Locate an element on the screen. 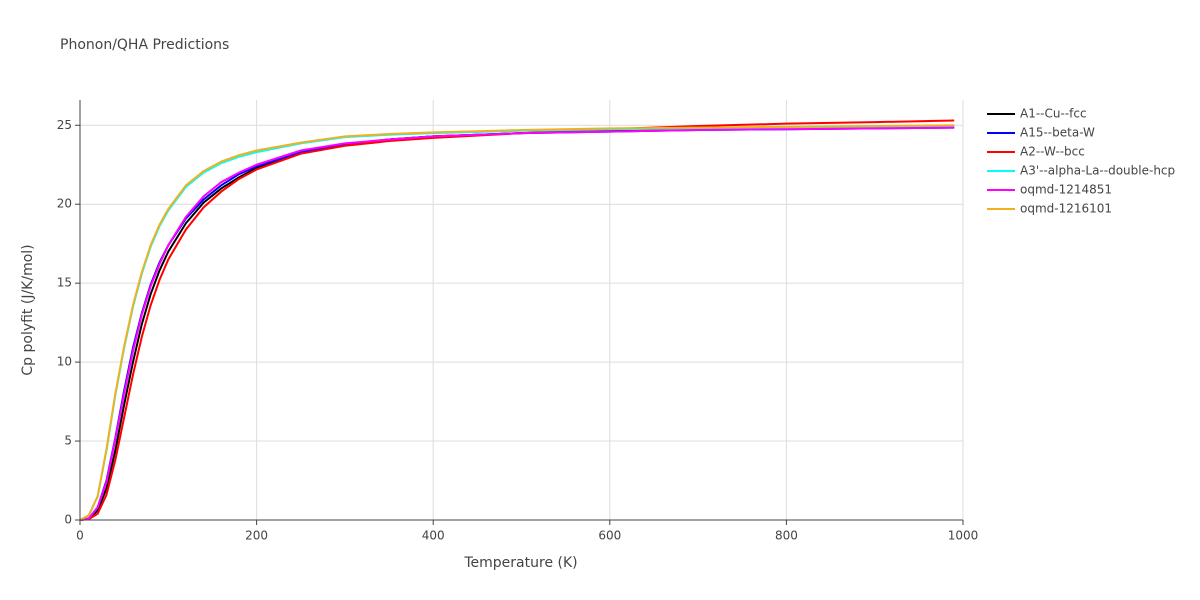 The image size is (1200, 600). chart-title: Phonon/QHA Predictions is located at coordinates (144, 45).